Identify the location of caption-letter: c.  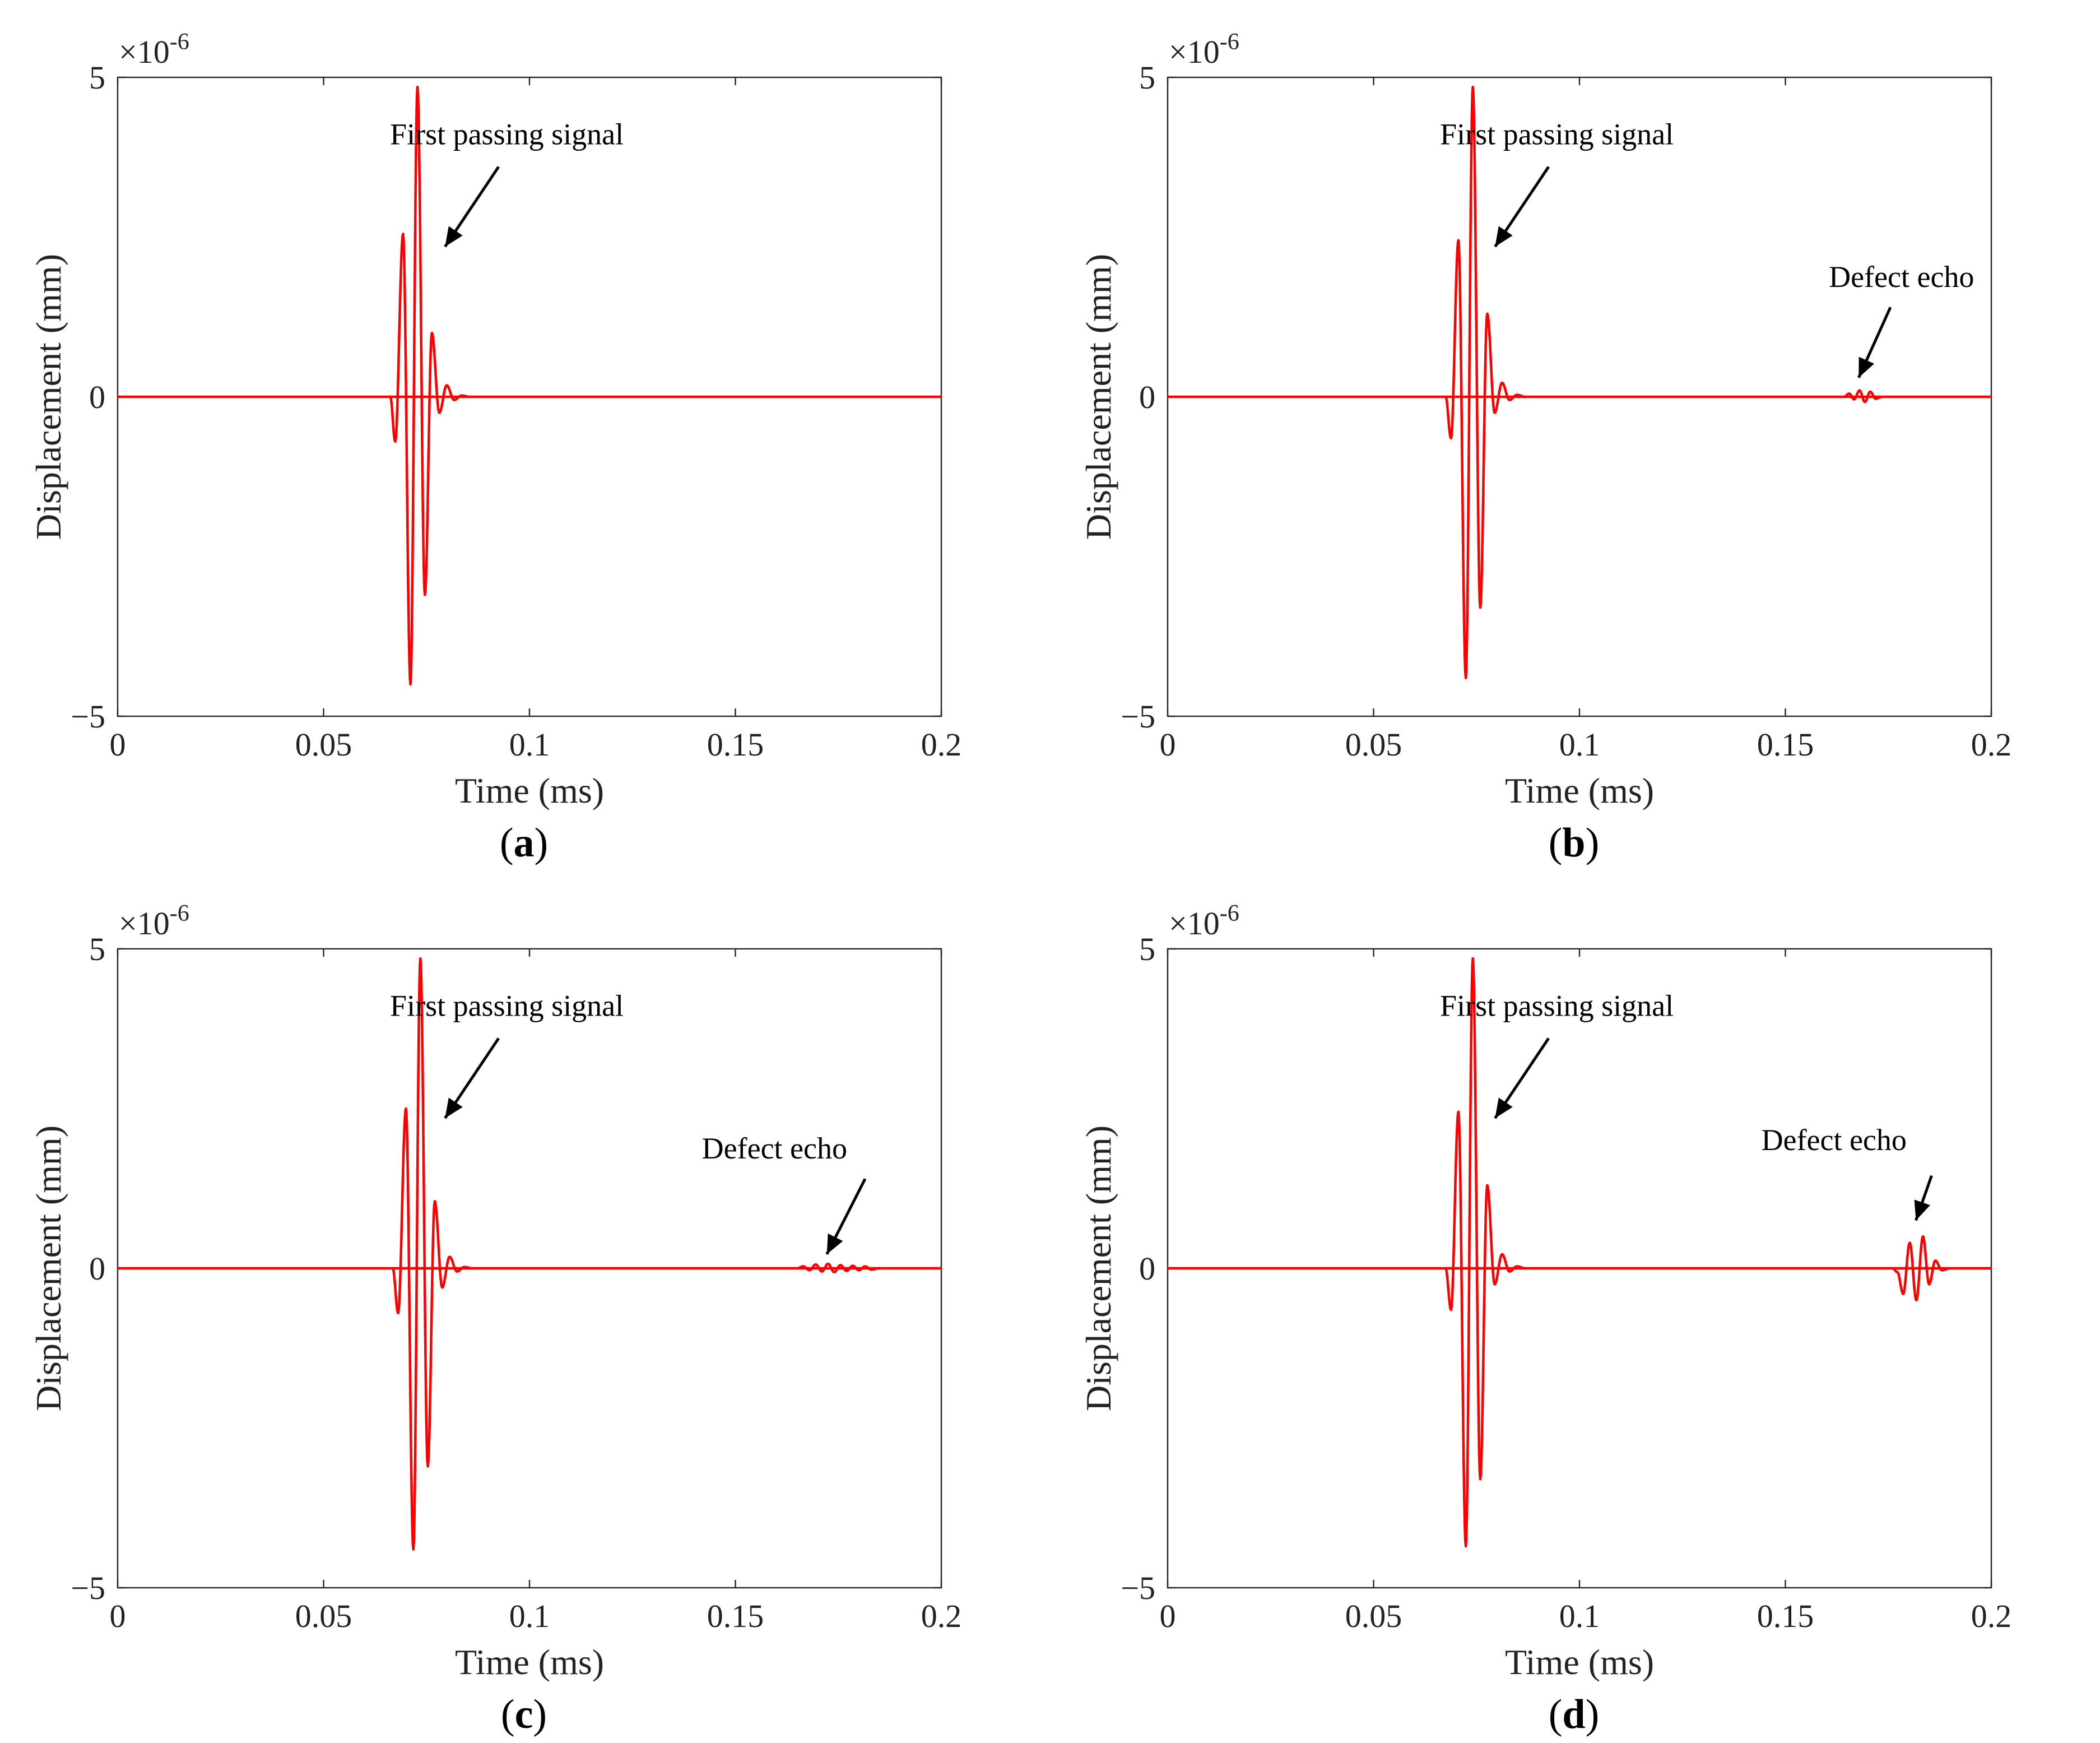
(524, 1714).